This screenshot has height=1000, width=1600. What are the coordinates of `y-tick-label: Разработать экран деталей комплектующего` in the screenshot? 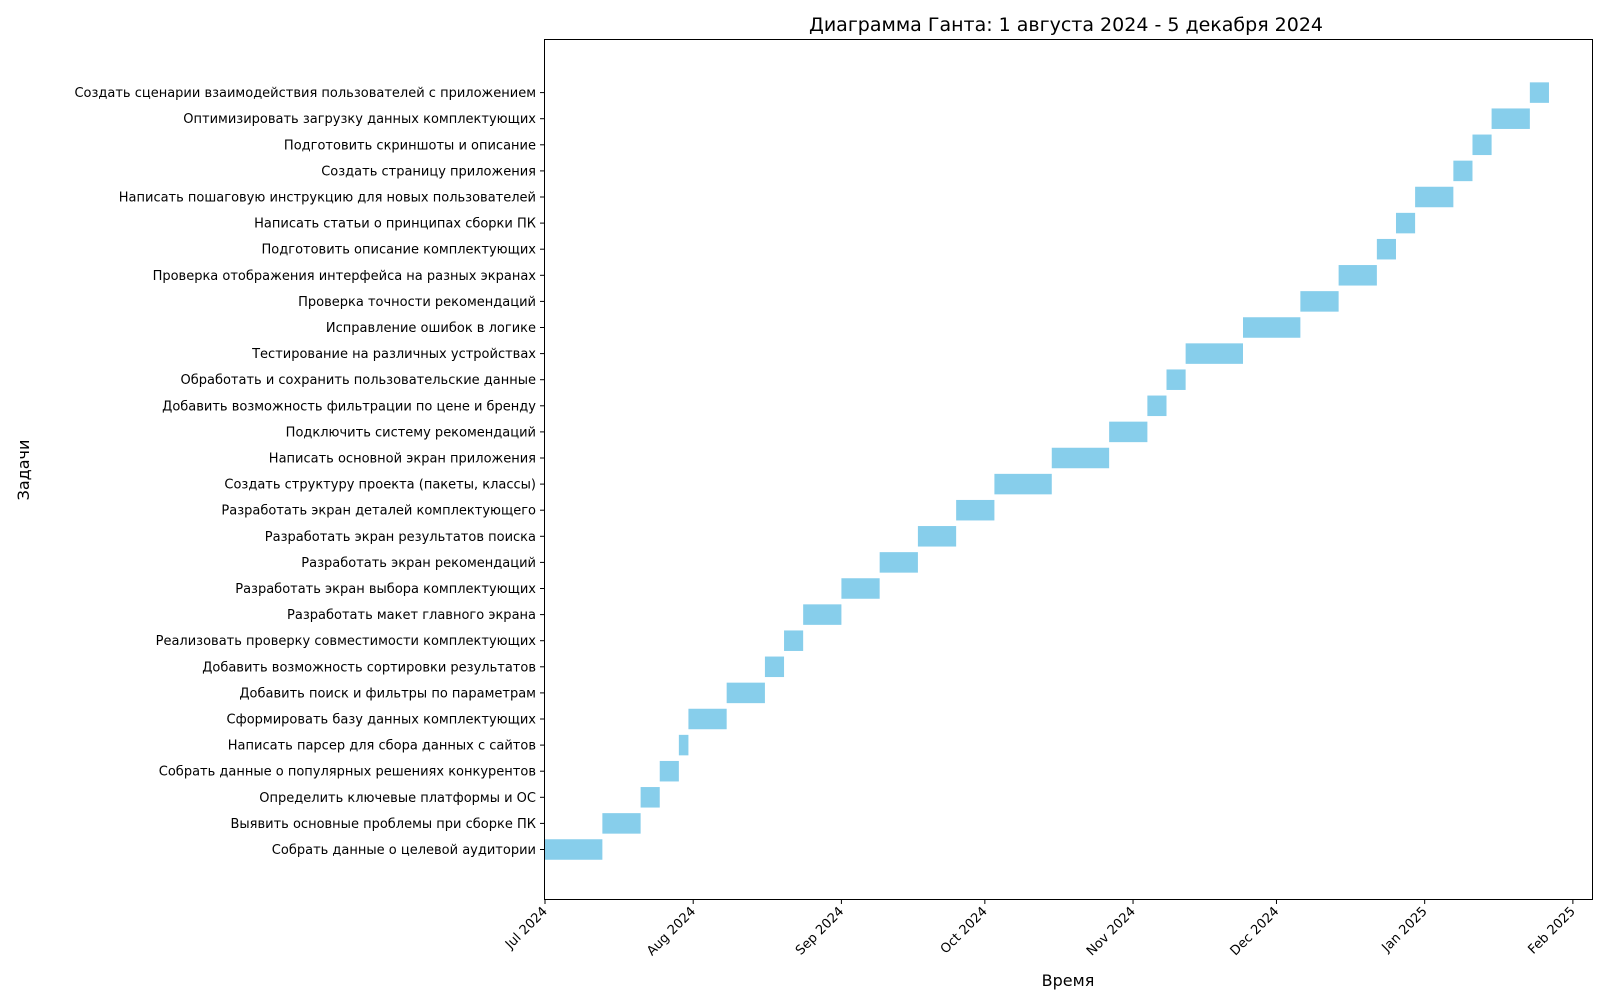 It's located at (378, 511).